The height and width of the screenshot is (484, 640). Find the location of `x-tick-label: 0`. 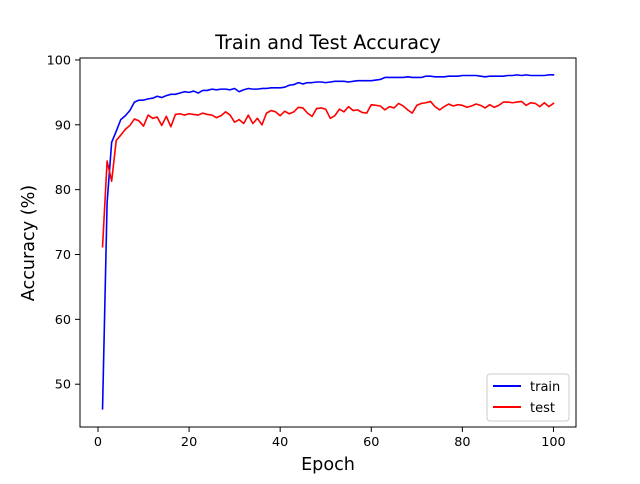

x-tick-label: 0 is located at coordinates (98, 442).